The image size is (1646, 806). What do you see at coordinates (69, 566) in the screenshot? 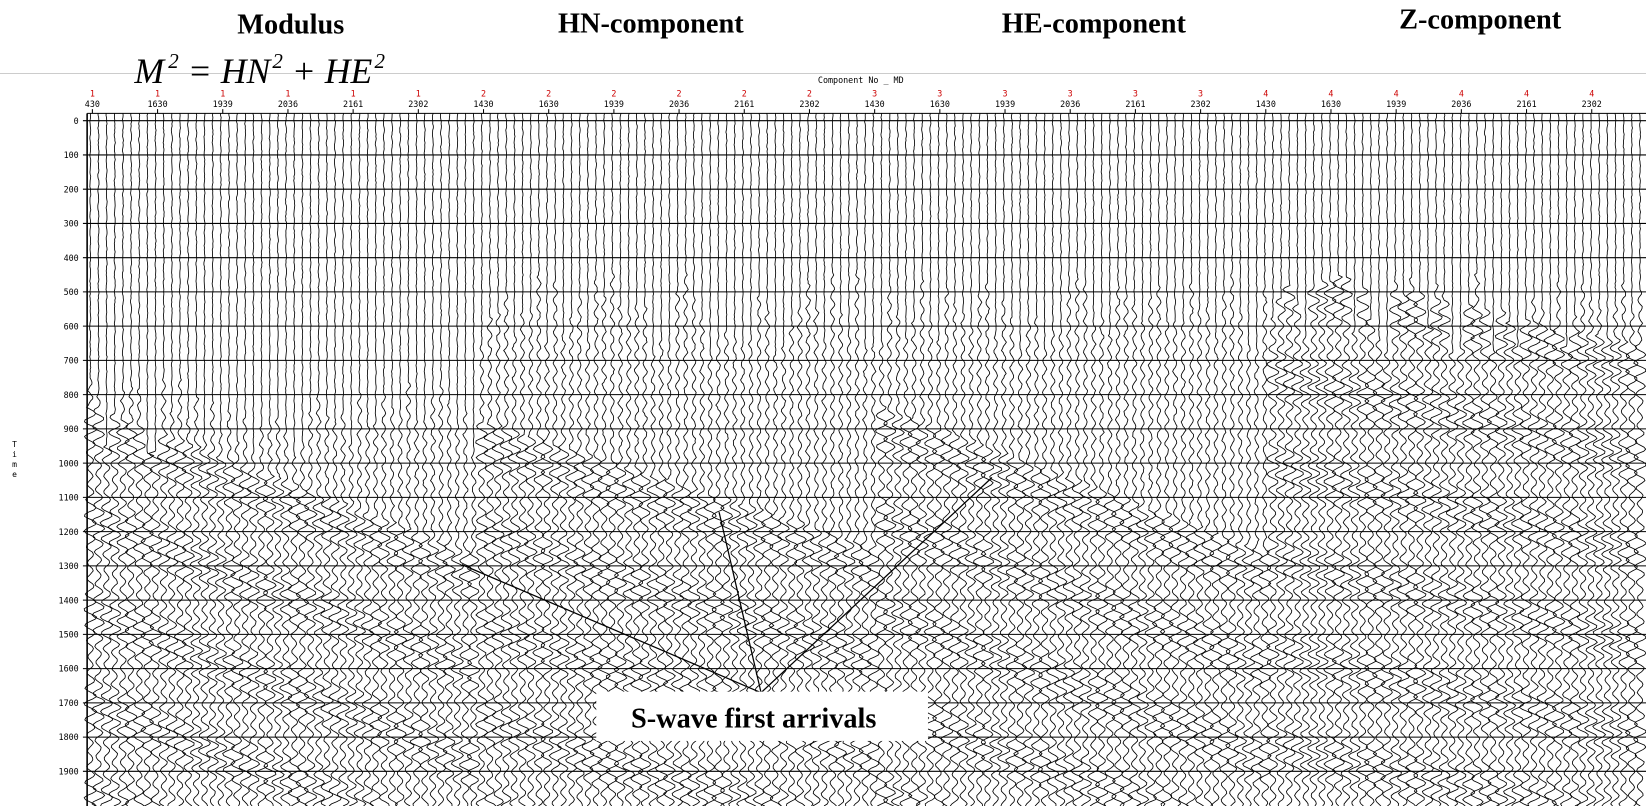
I see `y-tick-label: 1300` at bounding box center [69, 566].